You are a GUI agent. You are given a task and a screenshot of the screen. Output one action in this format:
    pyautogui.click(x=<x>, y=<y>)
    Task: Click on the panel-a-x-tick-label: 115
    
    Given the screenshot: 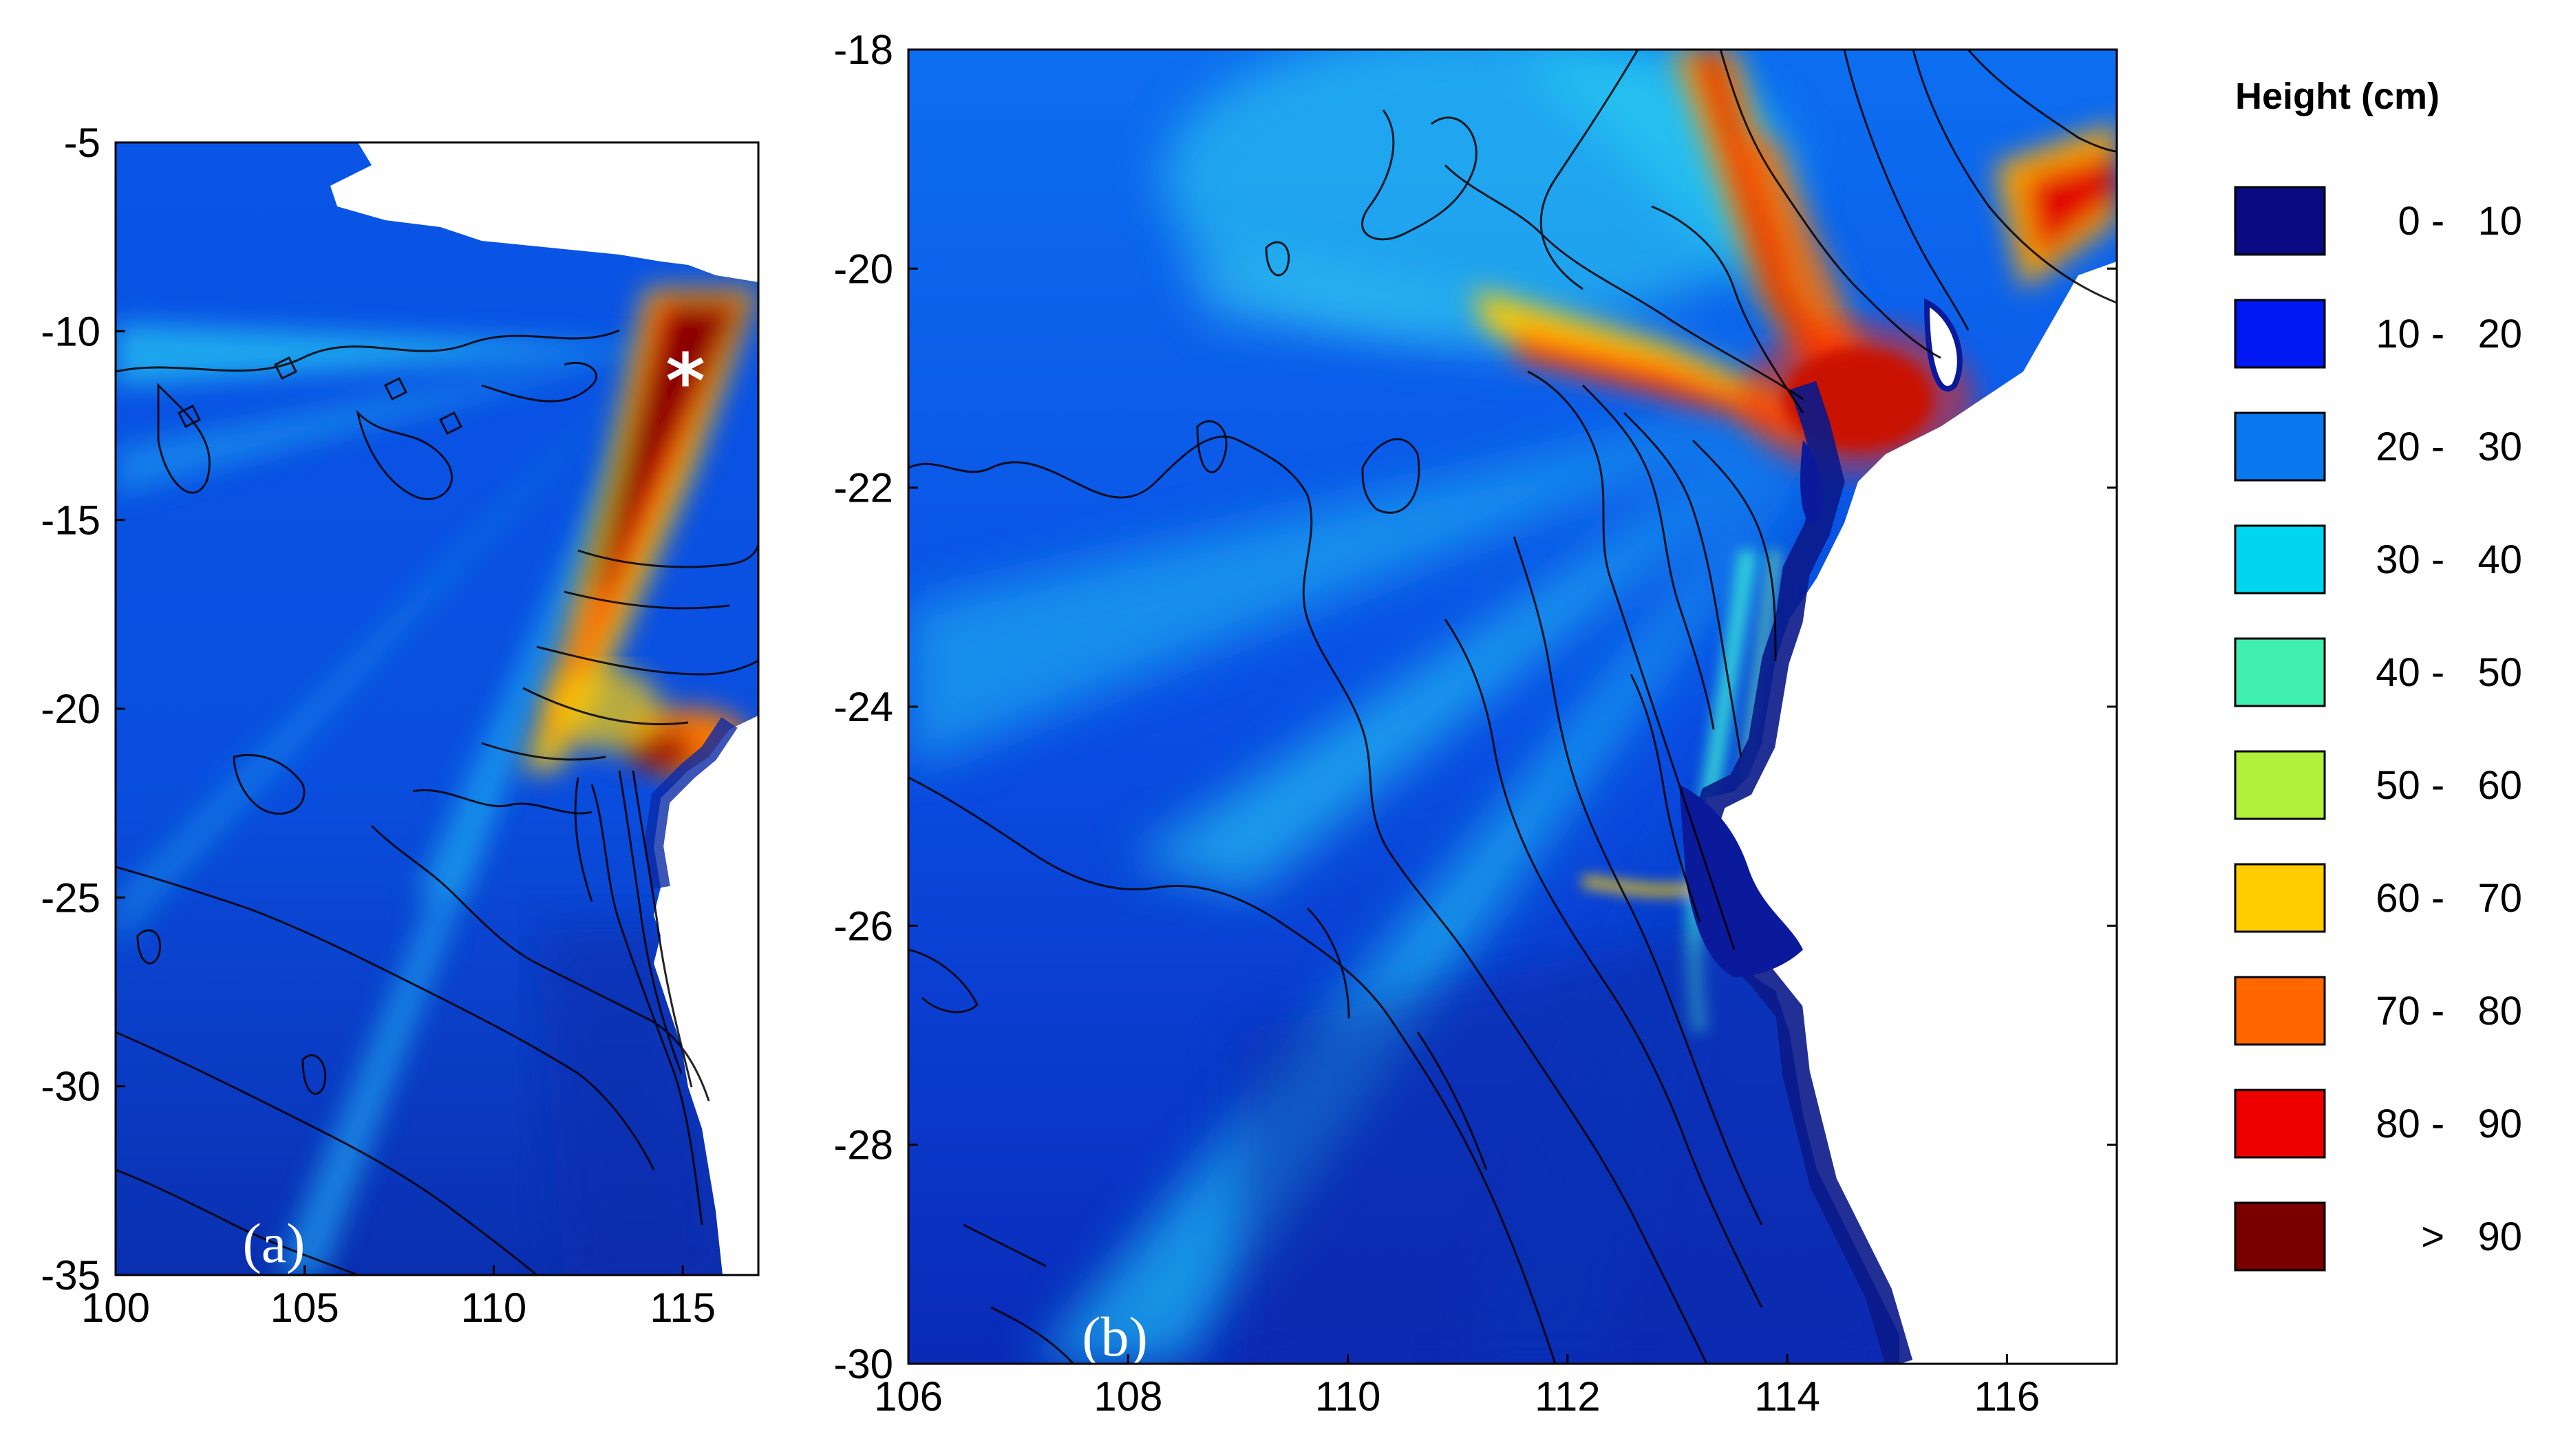 What is the action you would take?
    pyautogui.click(x=683, y=1308)
    